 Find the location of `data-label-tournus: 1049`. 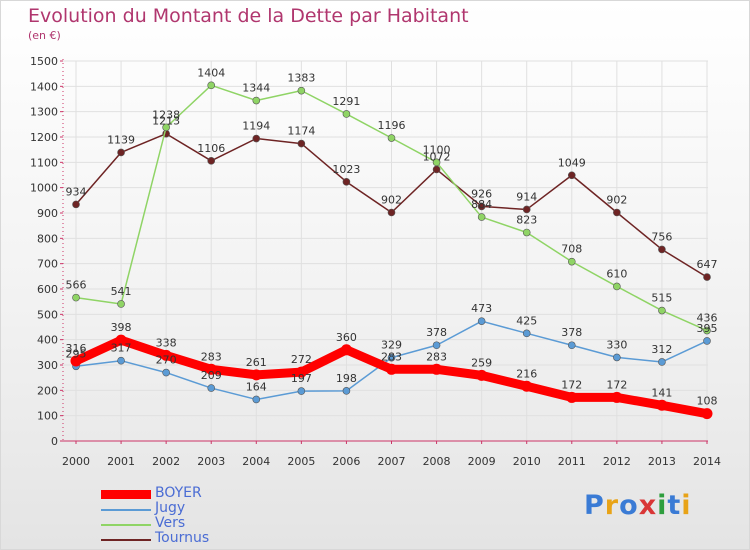

data-label-tournus: 1049 is located at coordinates (572, 162).